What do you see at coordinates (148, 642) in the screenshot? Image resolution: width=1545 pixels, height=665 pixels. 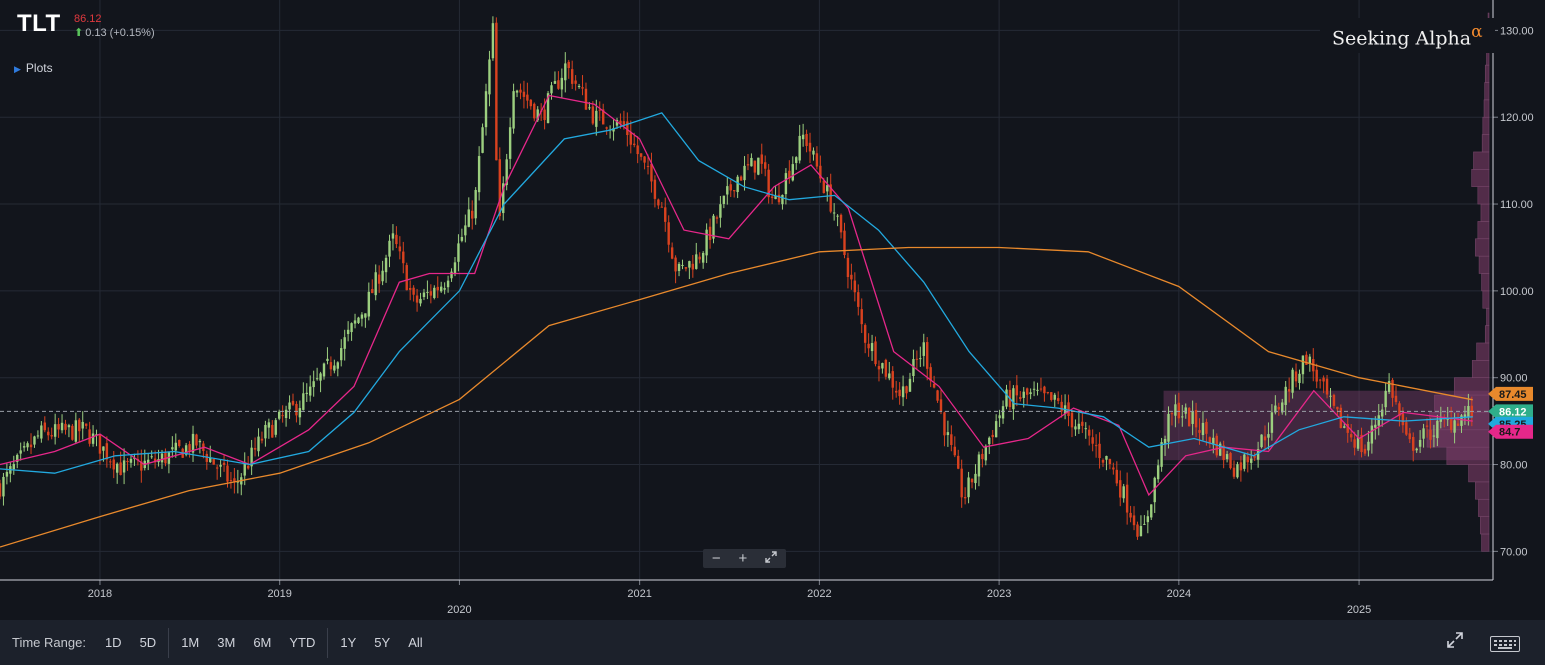 I see `range-5d-button: 5D` at bounding box center [148, 642].